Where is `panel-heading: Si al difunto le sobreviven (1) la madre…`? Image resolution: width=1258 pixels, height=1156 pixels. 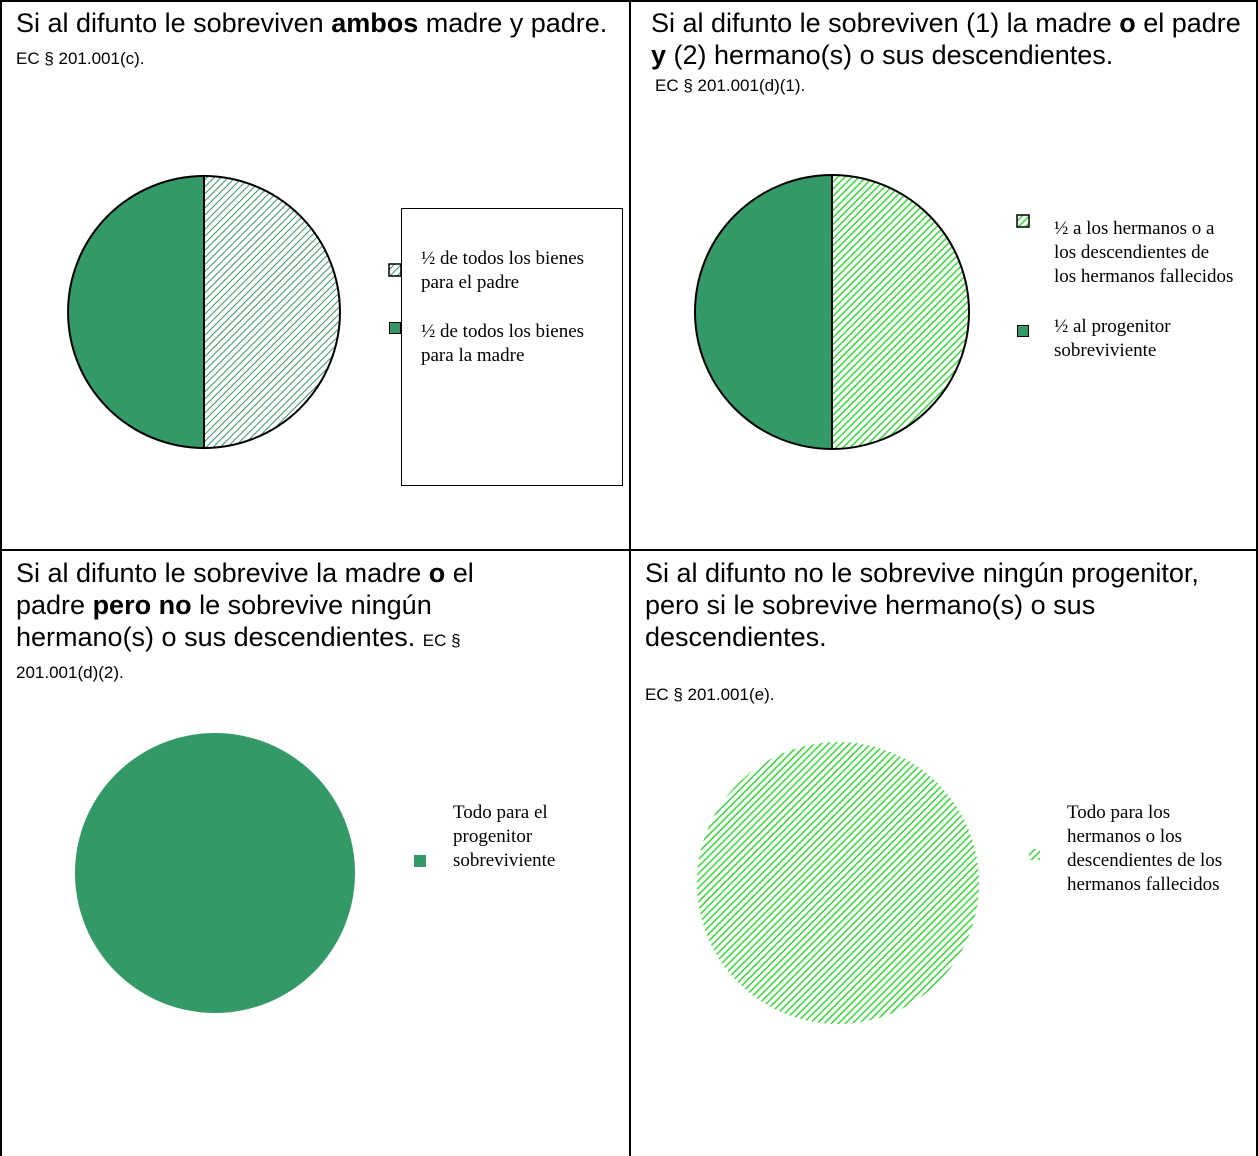
panel-heading: Si al difunto le sobreviven (1) la madre… is located at coordinates (946, 39).